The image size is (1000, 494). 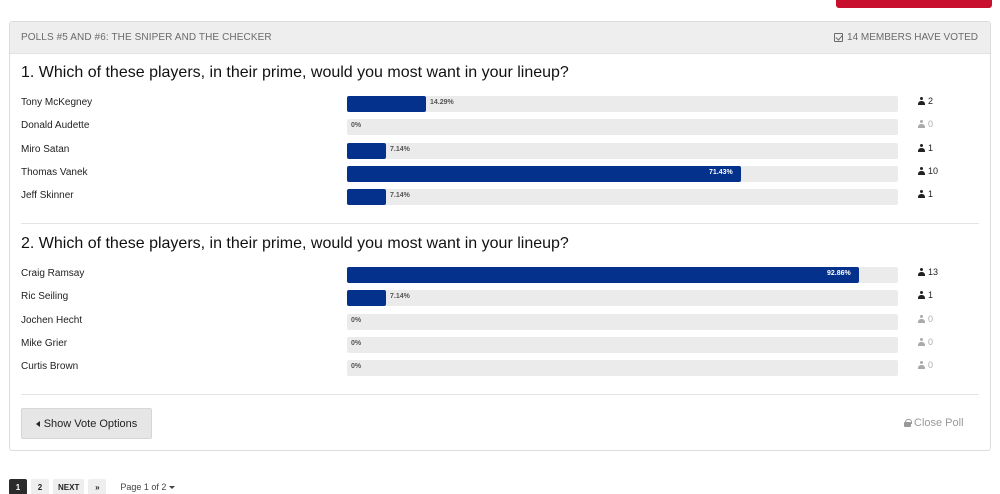 What do you see at coordinates (57, 102) in the screenshot?
I see `choice-label: Tony McKegney` at bounding box center [57, 102].